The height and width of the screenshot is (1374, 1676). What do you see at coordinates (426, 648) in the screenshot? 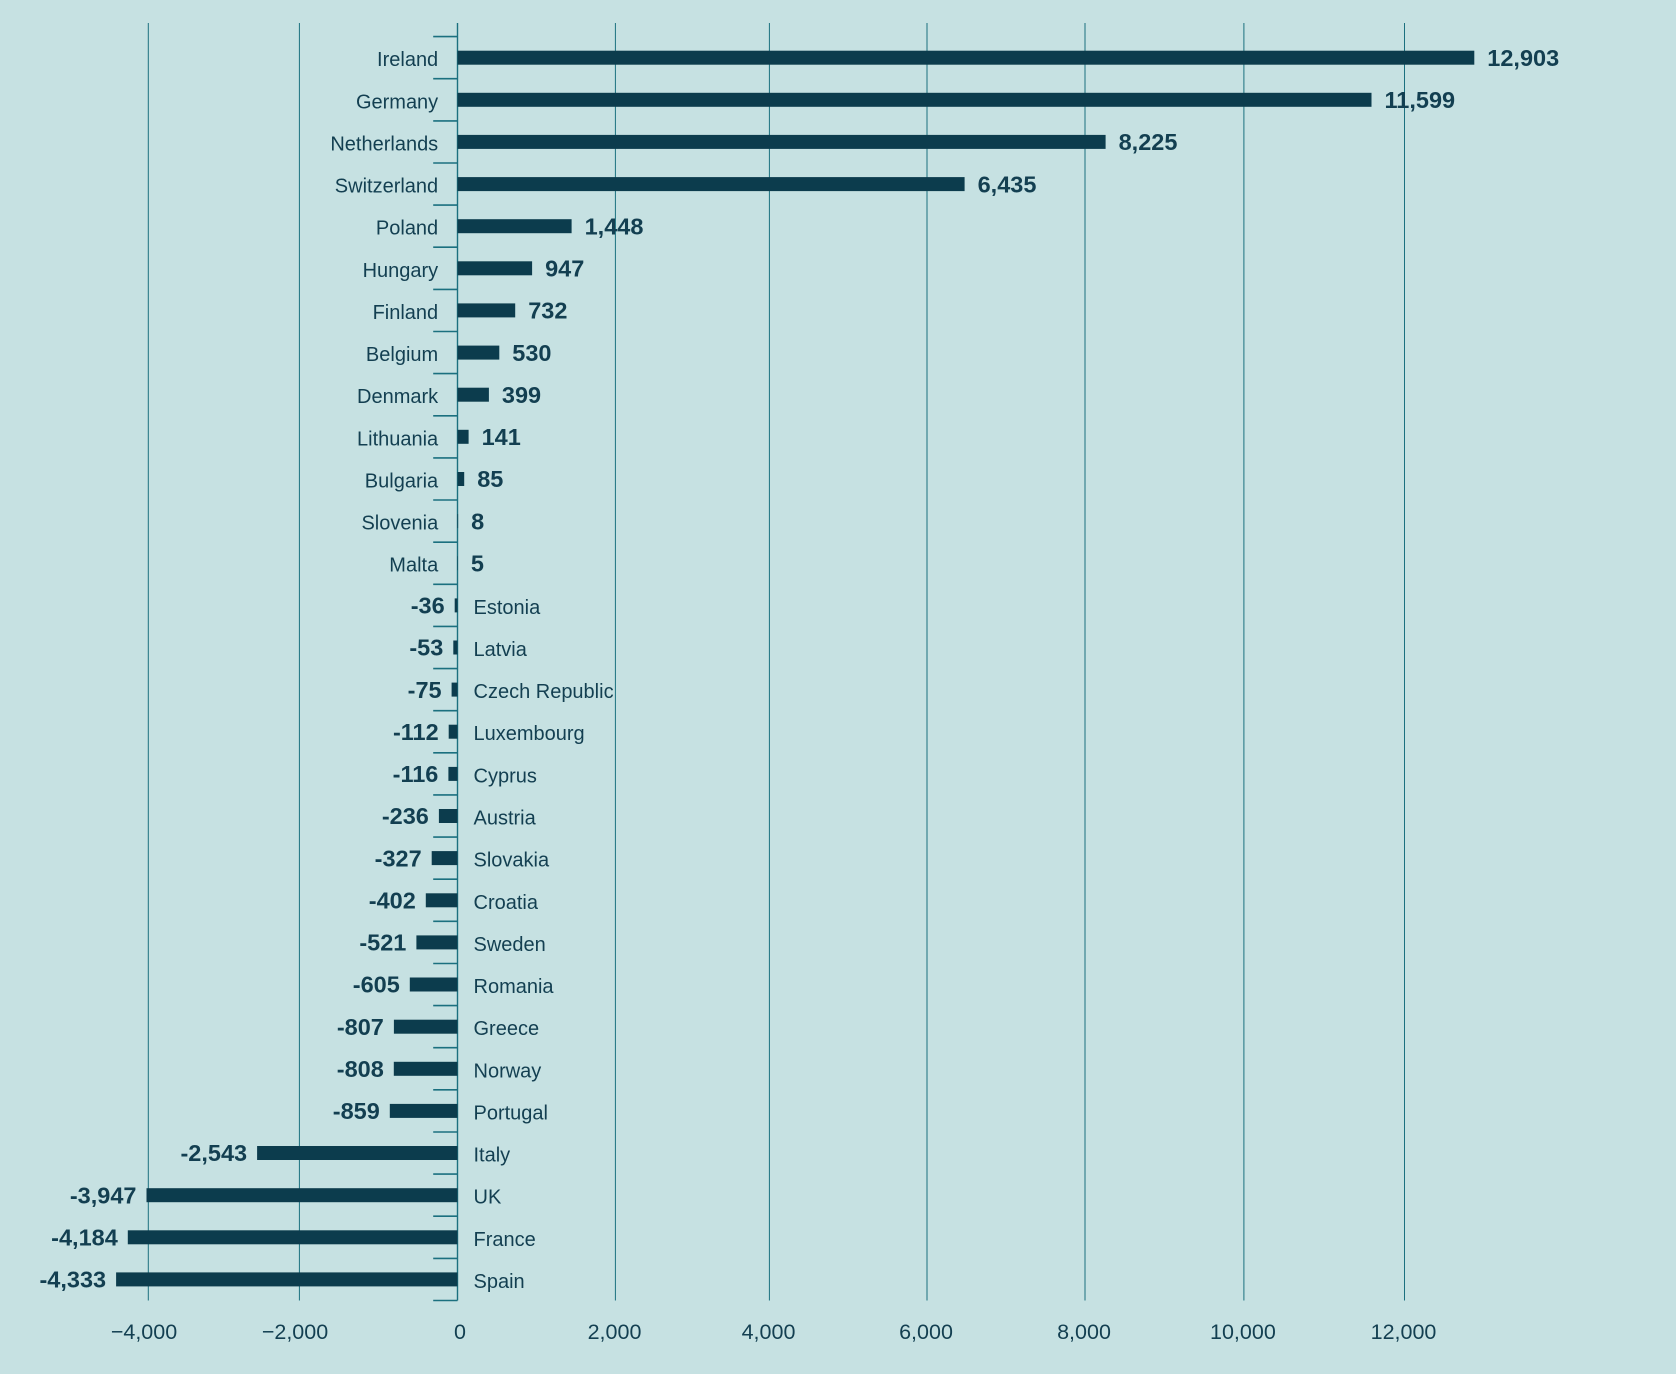
I see `svg-text: -53` at bounding box center [426, 648].